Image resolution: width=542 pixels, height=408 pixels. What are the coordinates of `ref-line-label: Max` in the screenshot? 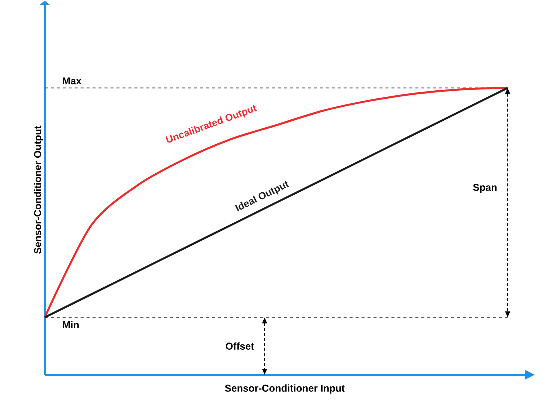 It's located at (72, 81).